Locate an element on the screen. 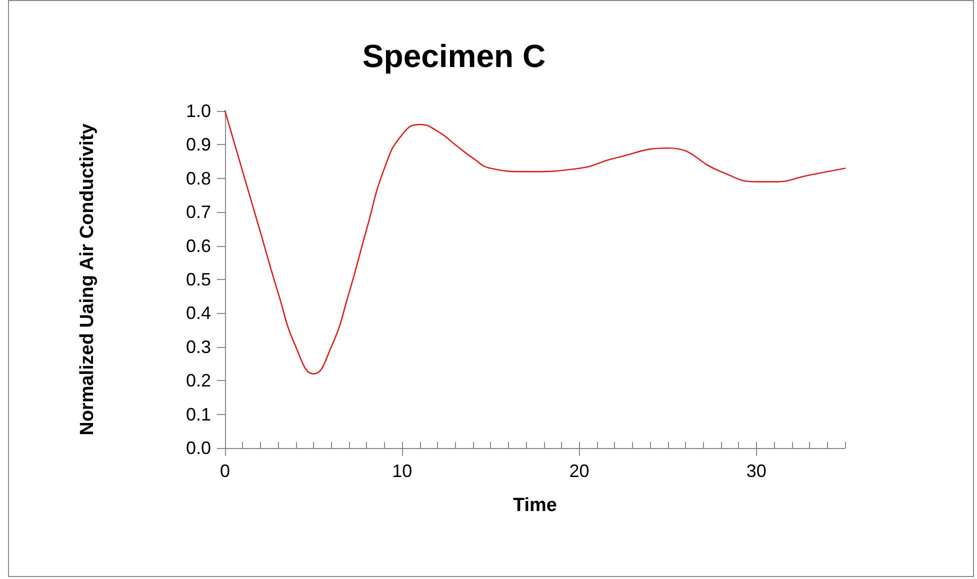  y-tick-label: 0.9 is located at coordinates (198, 144).